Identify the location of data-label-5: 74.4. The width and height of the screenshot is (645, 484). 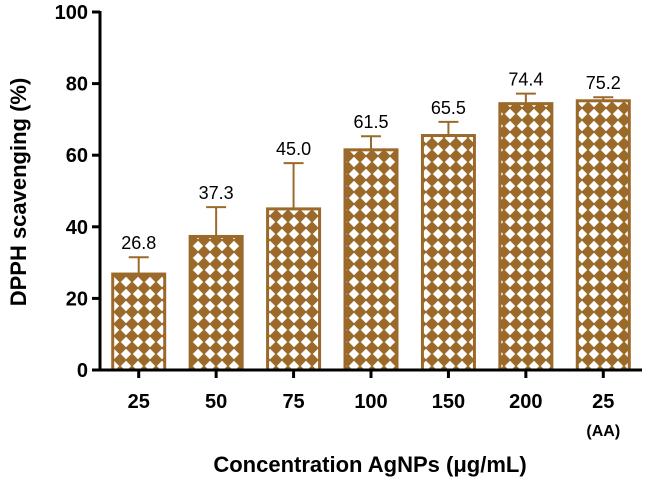
(525, 80).